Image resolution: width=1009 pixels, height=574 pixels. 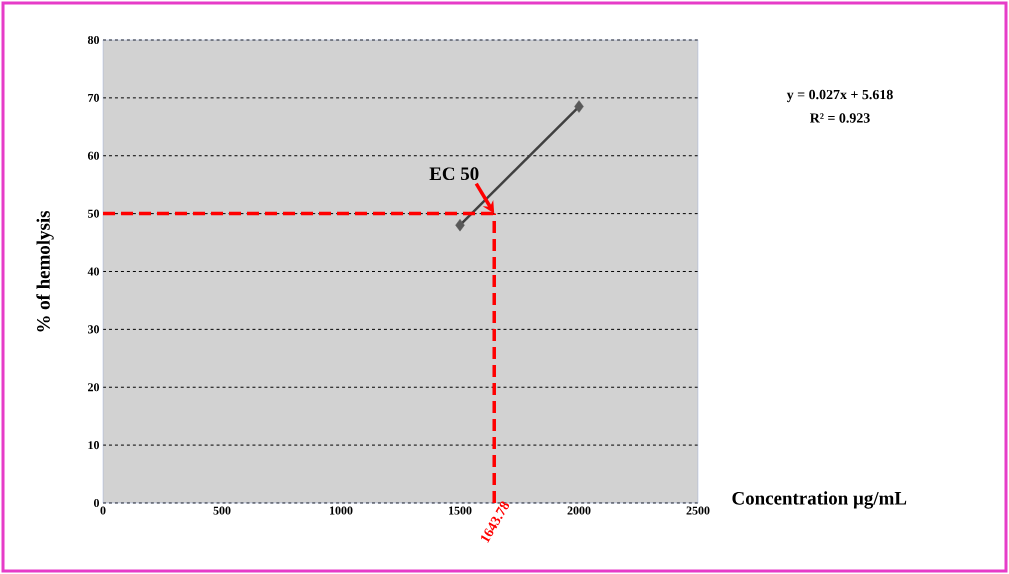 What do you see at coordinates (819, 500) in the screenshot?
I see `x-axis-title: Concentration µg/mL` at bounding box center [819, 500].